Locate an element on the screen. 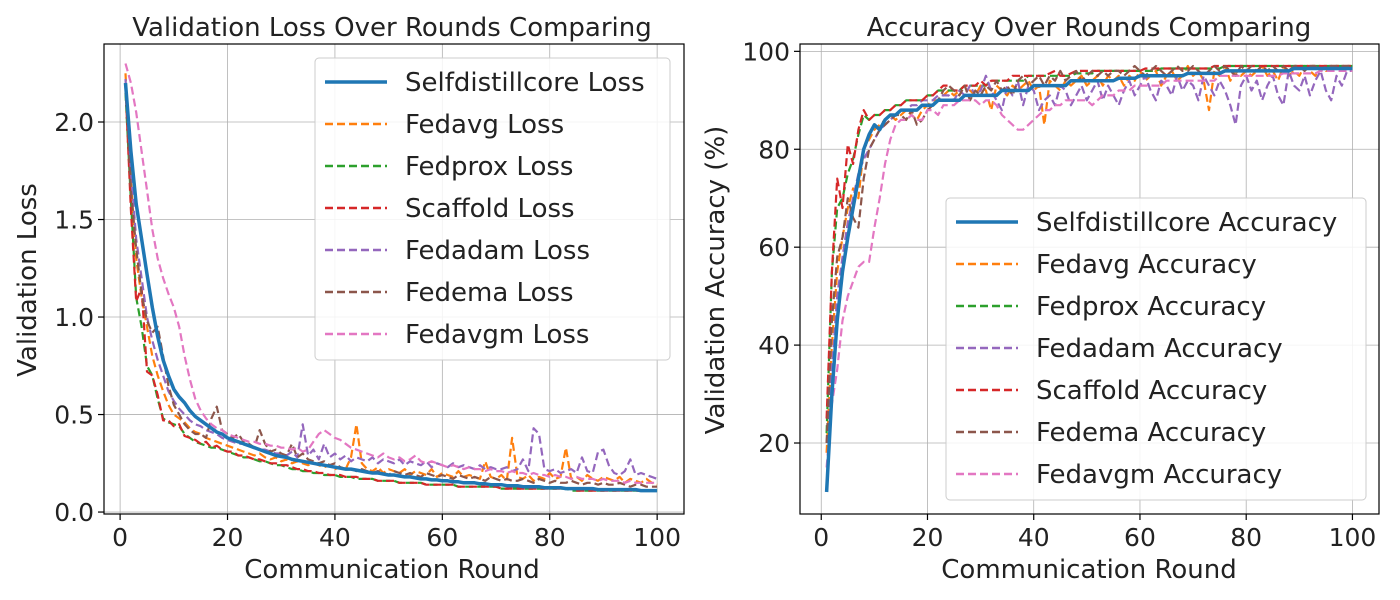  legend-label-scaffold-loss: Scaffold Loss is located at coordinates (490, 209).